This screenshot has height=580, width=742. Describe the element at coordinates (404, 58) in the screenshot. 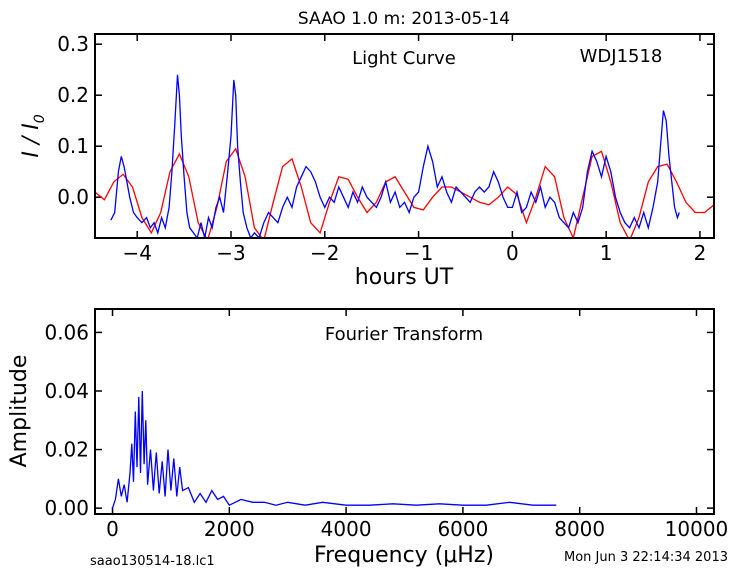

I see `light-curve-annotation: Light Curve` at that location.